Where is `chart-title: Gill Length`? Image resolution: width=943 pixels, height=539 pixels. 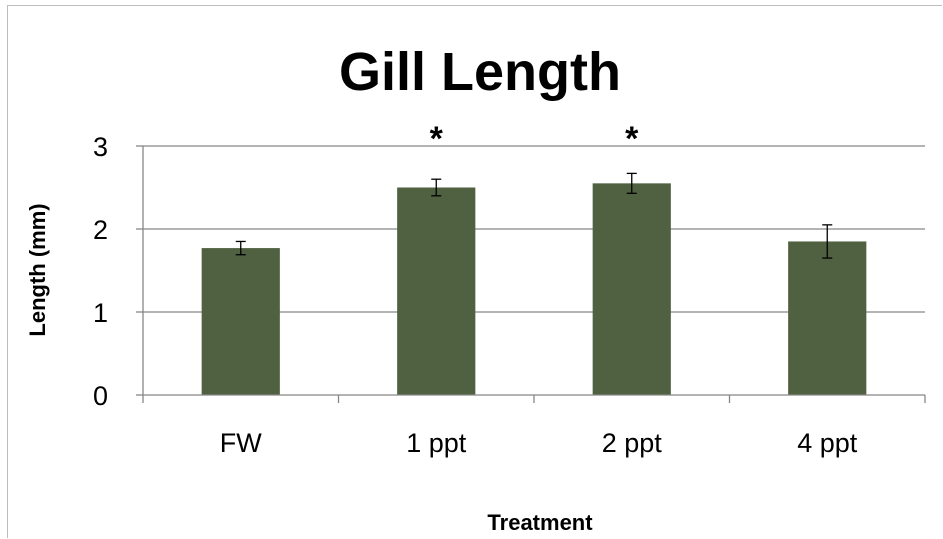 chart-title: Gill Length is located at coordinates (480, 72).